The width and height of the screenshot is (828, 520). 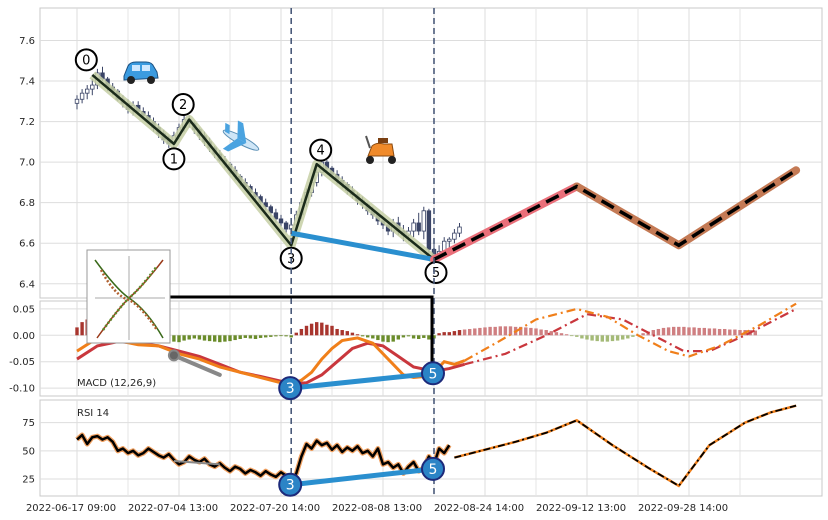 What do you see at coordinates (302, 332) in the screenshot?
I see `connector-line` at bounding box center [302, 332].